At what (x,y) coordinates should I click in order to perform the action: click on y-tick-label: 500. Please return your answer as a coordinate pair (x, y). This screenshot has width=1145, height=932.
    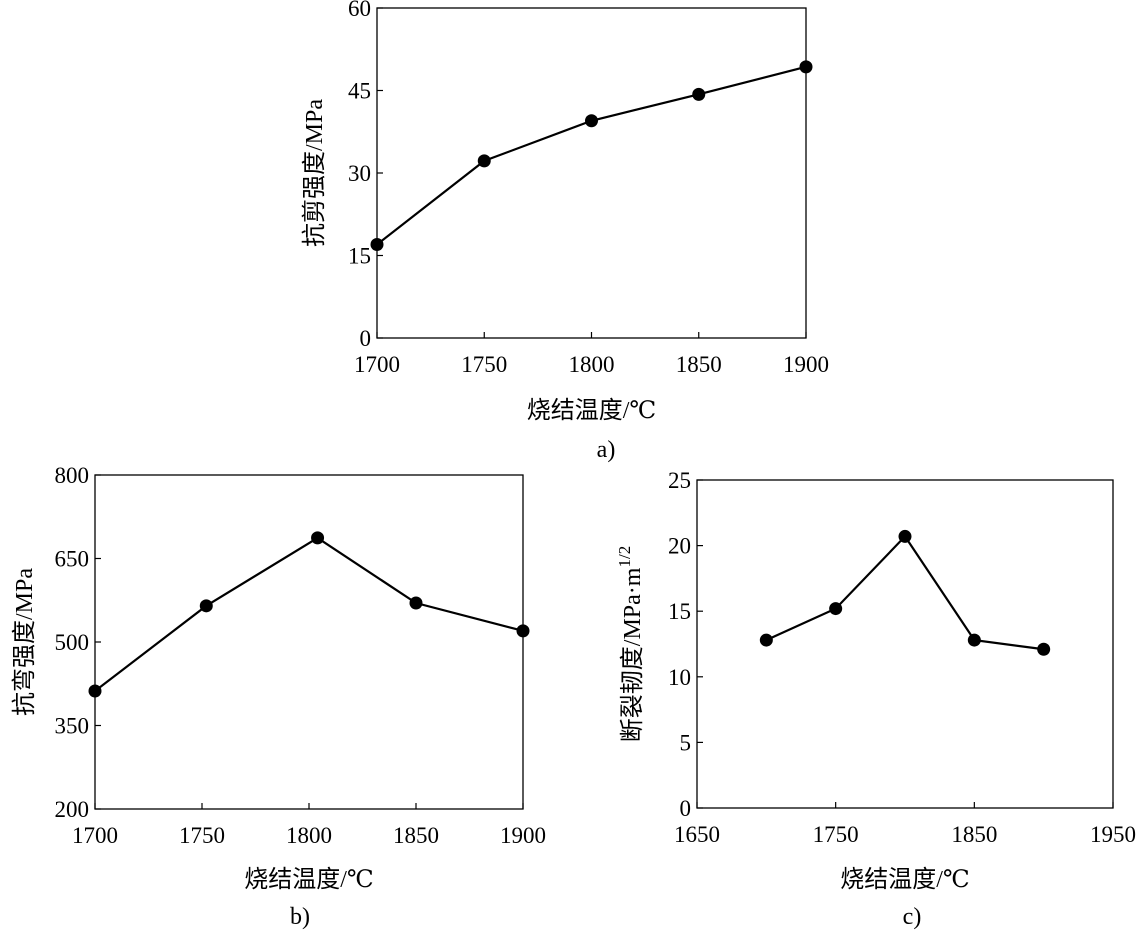
    Looking at the image, I should click on (72, 642).